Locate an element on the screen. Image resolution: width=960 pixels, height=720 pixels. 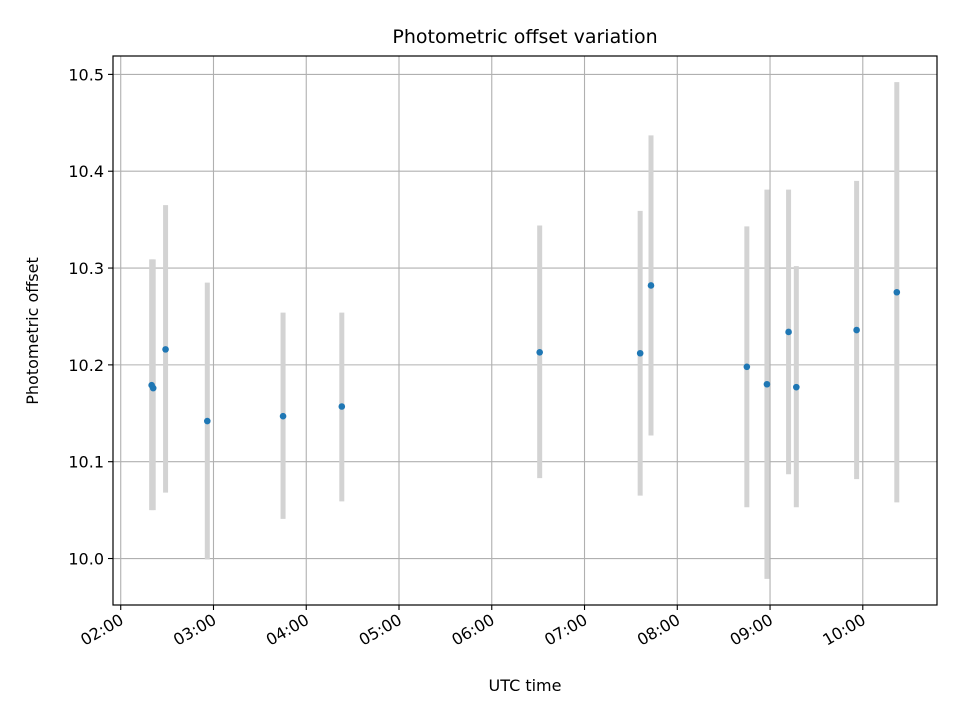
y-tick-label: 10.0 is located at coordinates (86, 559).